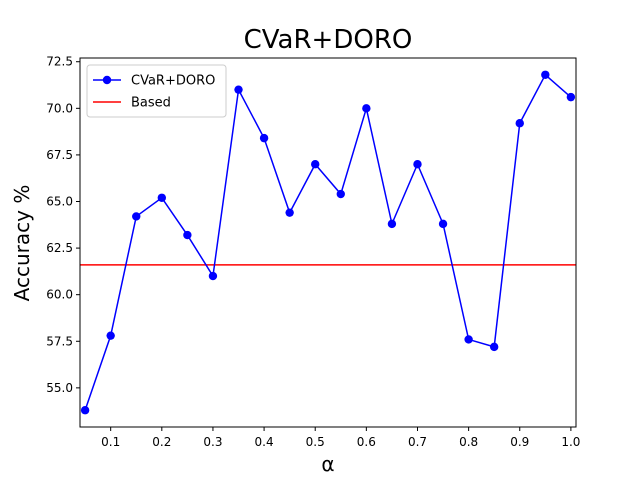  I want to click on chart-title: CVaR+DORO, so click(328, 40).